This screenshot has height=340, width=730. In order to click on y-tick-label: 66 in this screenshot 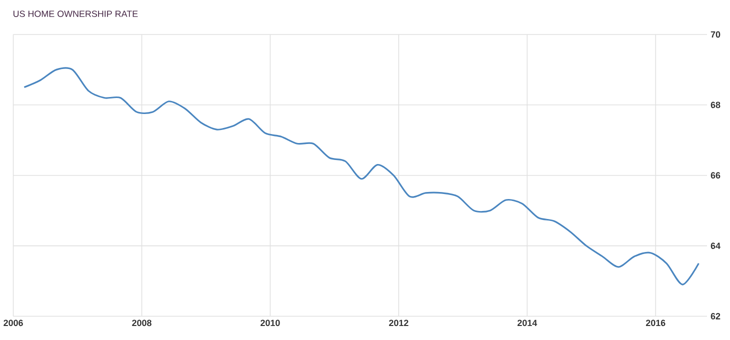, I will do `click(715, 175)`.